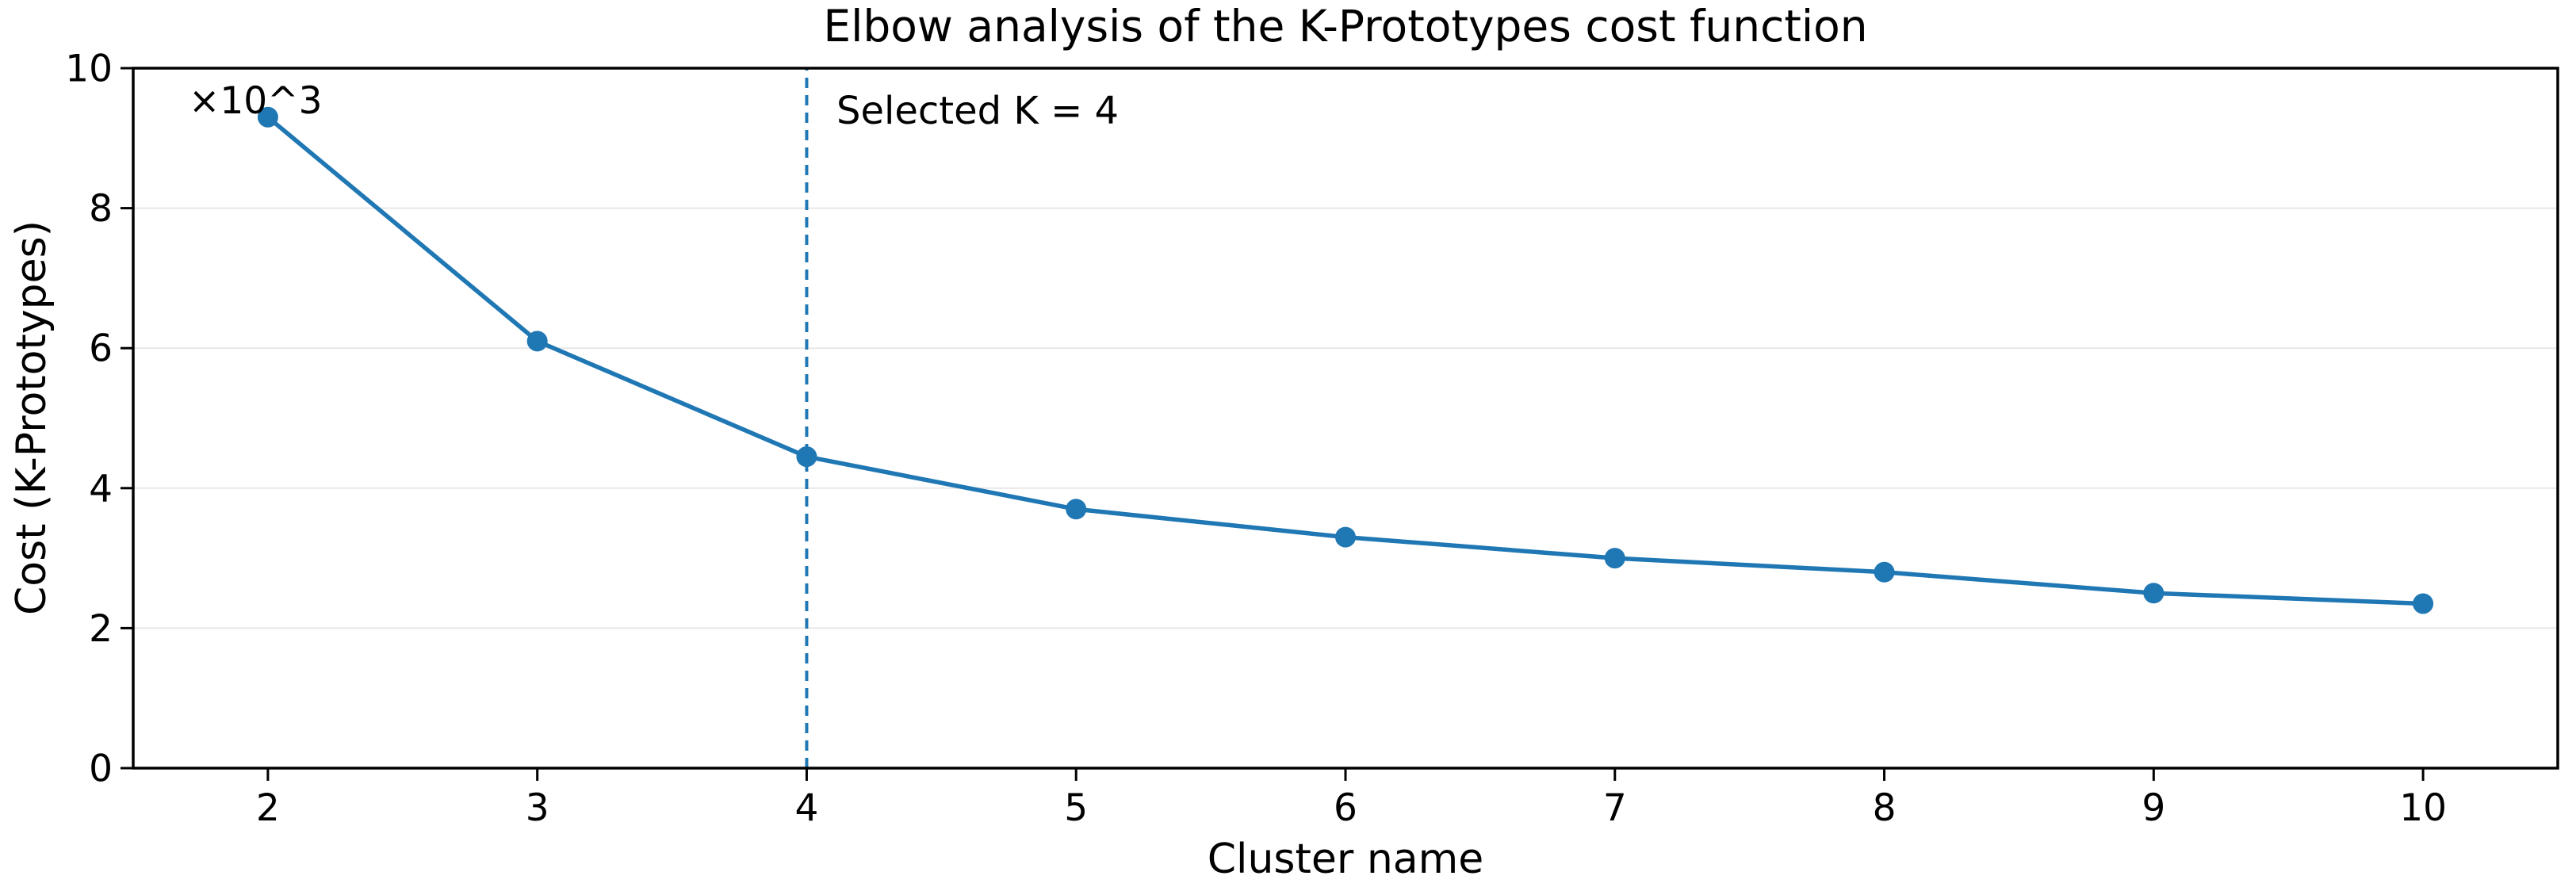 This screenshot has height=891, width=2576. What do you see at coordinates (101, 349) in the screenshot?
I see `y-tick-label-6: 6` at bounding box center [101, 349].